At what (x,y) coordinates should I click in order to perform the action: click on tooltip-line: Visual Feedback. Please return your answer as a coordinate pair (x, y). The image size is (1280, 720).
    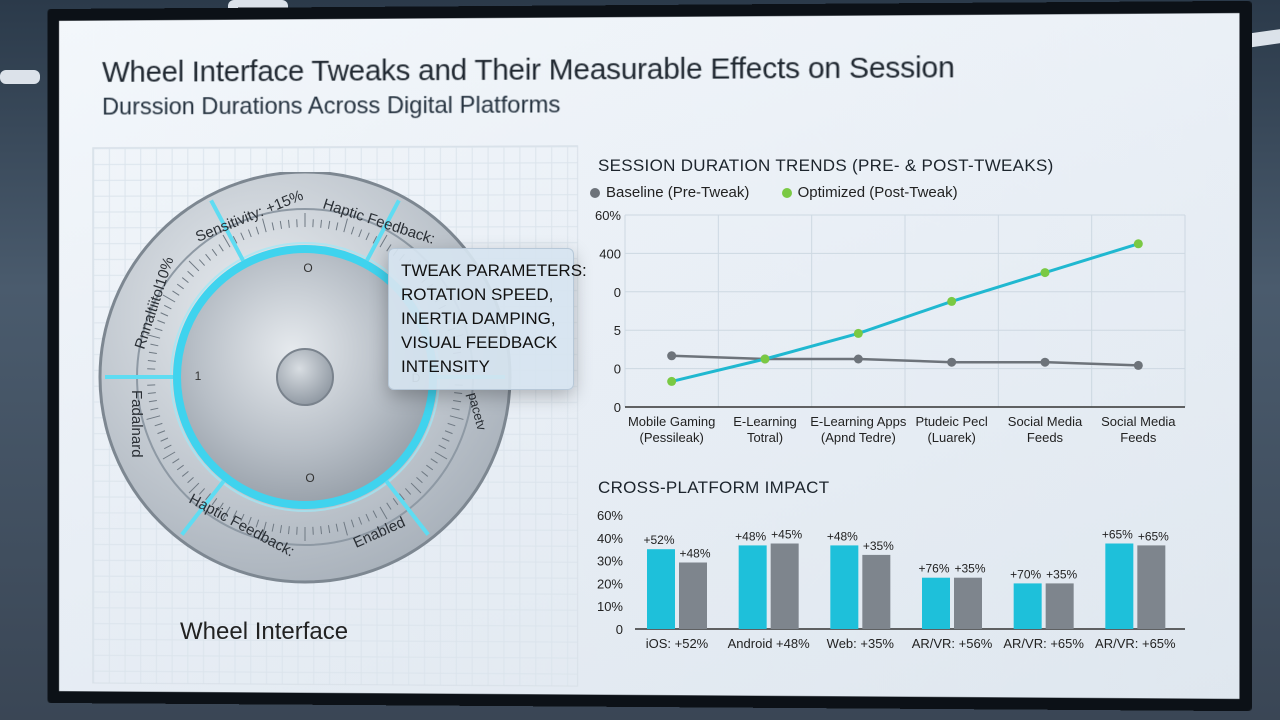
    Looking at the image, I should click on (481, 343).